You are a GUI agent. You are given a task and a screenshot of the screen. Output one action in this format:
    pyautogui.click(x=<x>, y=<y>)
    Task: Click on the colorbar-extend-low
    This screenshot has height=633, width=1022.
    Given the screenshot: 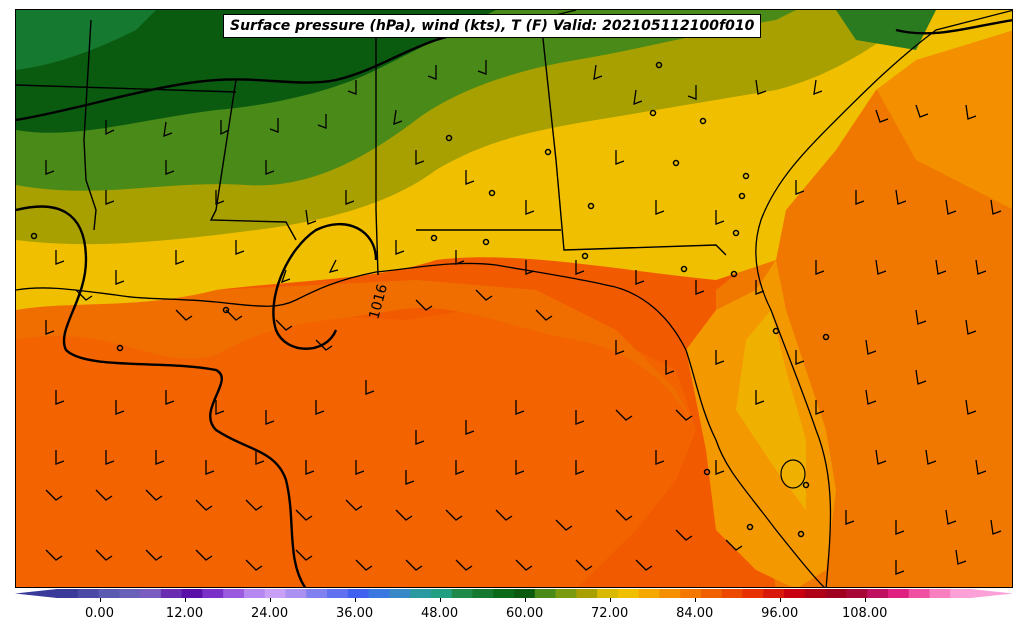 What is the action you would take?
    pyautogui.click(x=36, y=593)
    